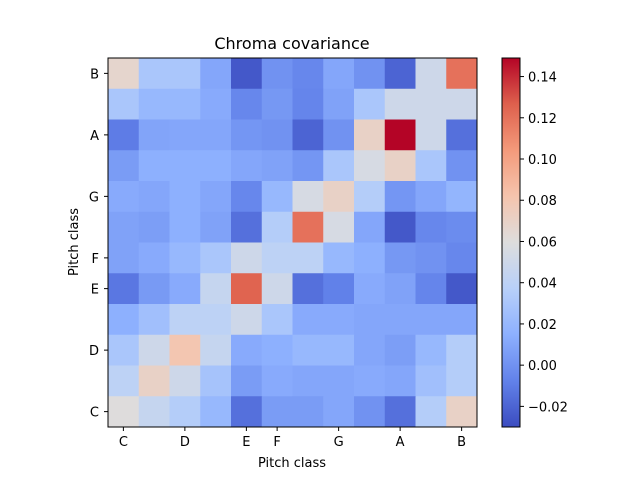 The image size is (640, 480). I want to click on colorbar-tick-label: 0.08, so click(542, 201).